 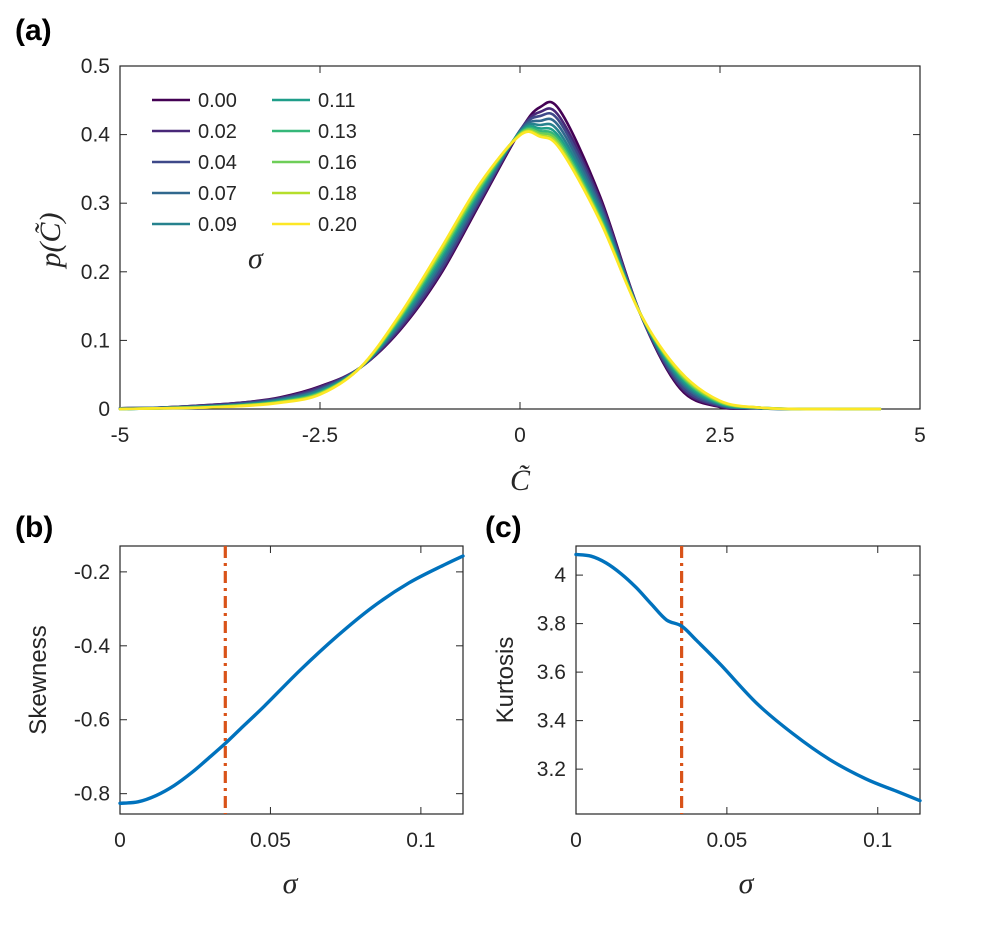 I want to click on legend-label-0.07: 0.07, so click(x=217, y=194).